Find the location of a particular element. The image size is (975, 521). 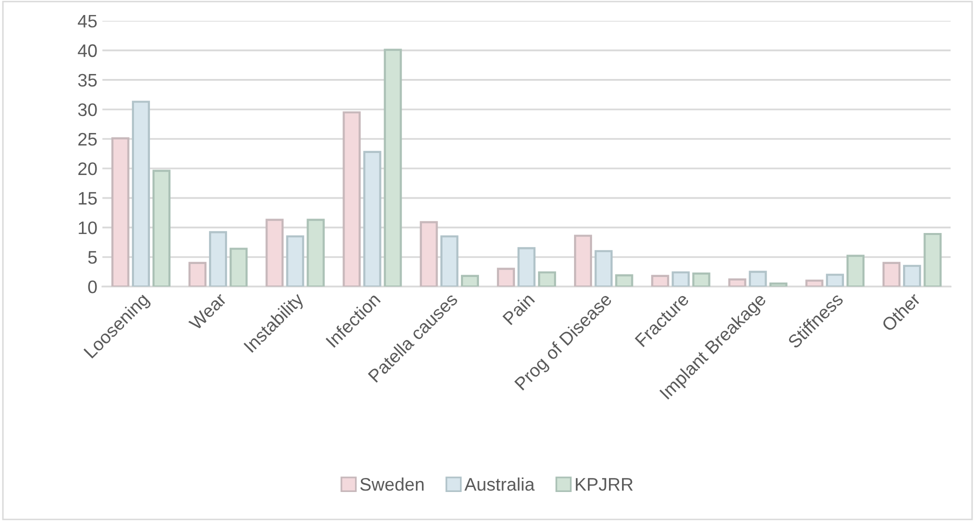

legend-label: Australia is located at coordinates (499, 484).